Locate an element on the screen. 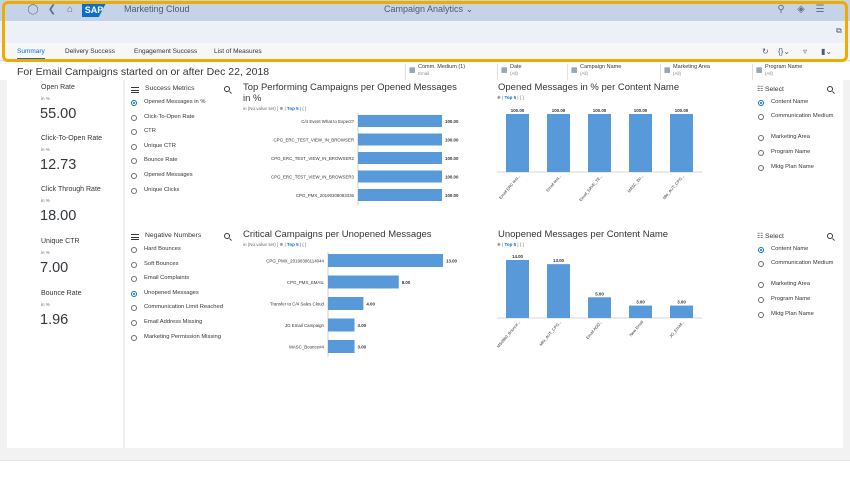  notification-icon: ◈ is located at coordinates (801, 9).